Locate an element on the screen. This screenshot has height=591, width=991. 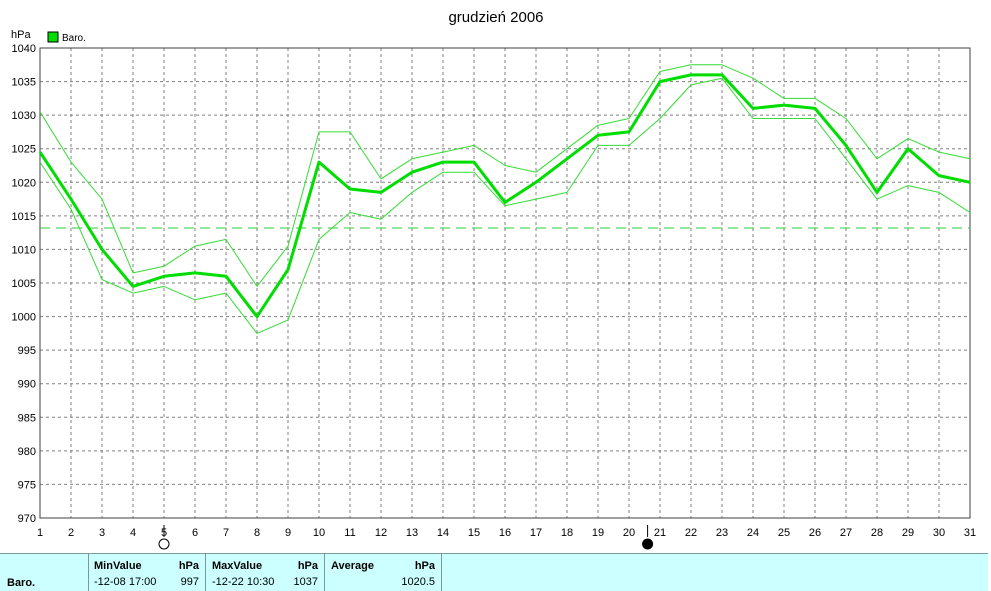
max-unit: hPa is located at coordinates (307, 566).